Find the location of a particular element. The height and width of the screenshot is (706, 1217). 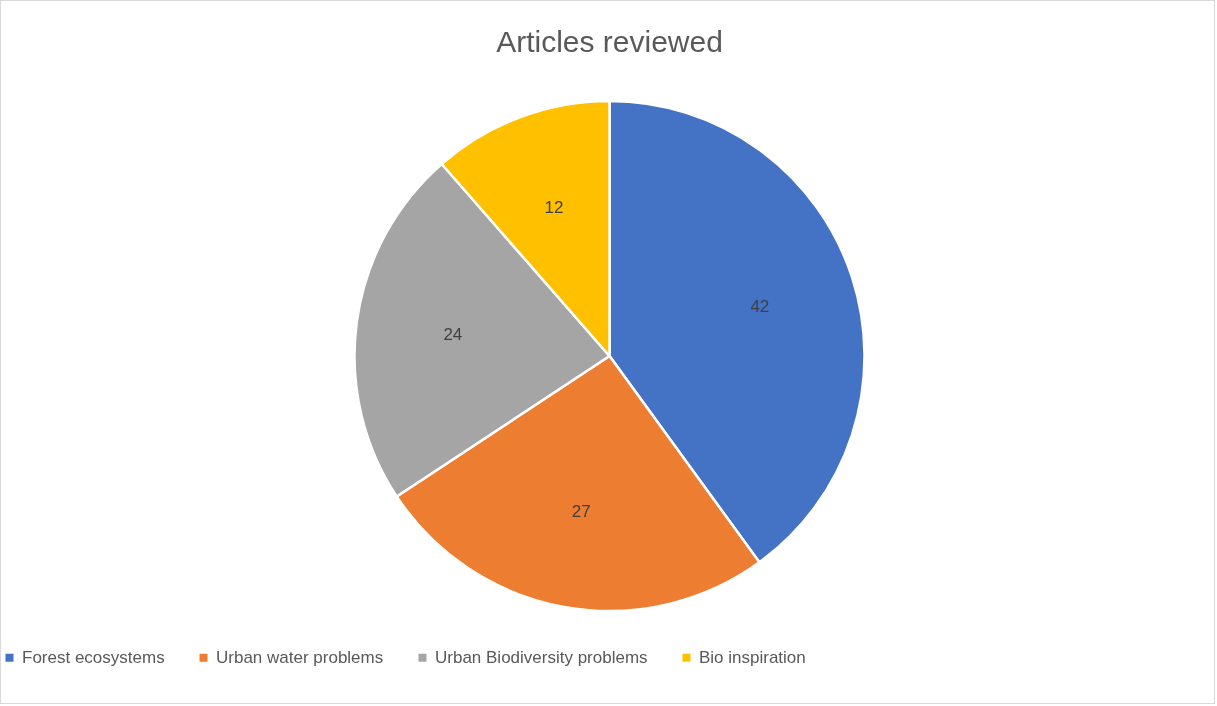

legend-label: Forest ecosystems is located at coordinates (93, 657).